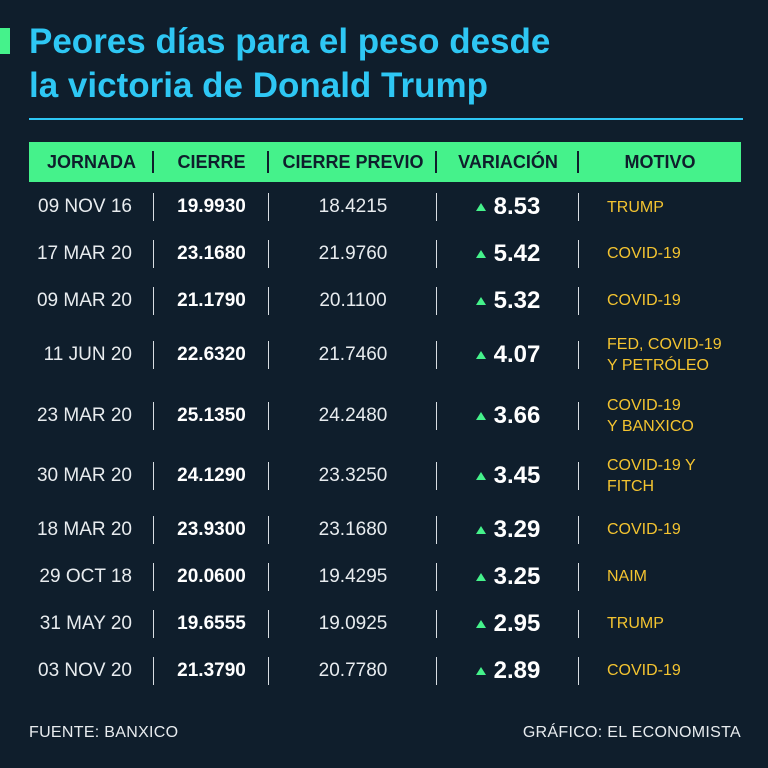 The height and width of the screenshot is (768, 768). I want to click on cell-variacion: 3.66, so click(508, 416).